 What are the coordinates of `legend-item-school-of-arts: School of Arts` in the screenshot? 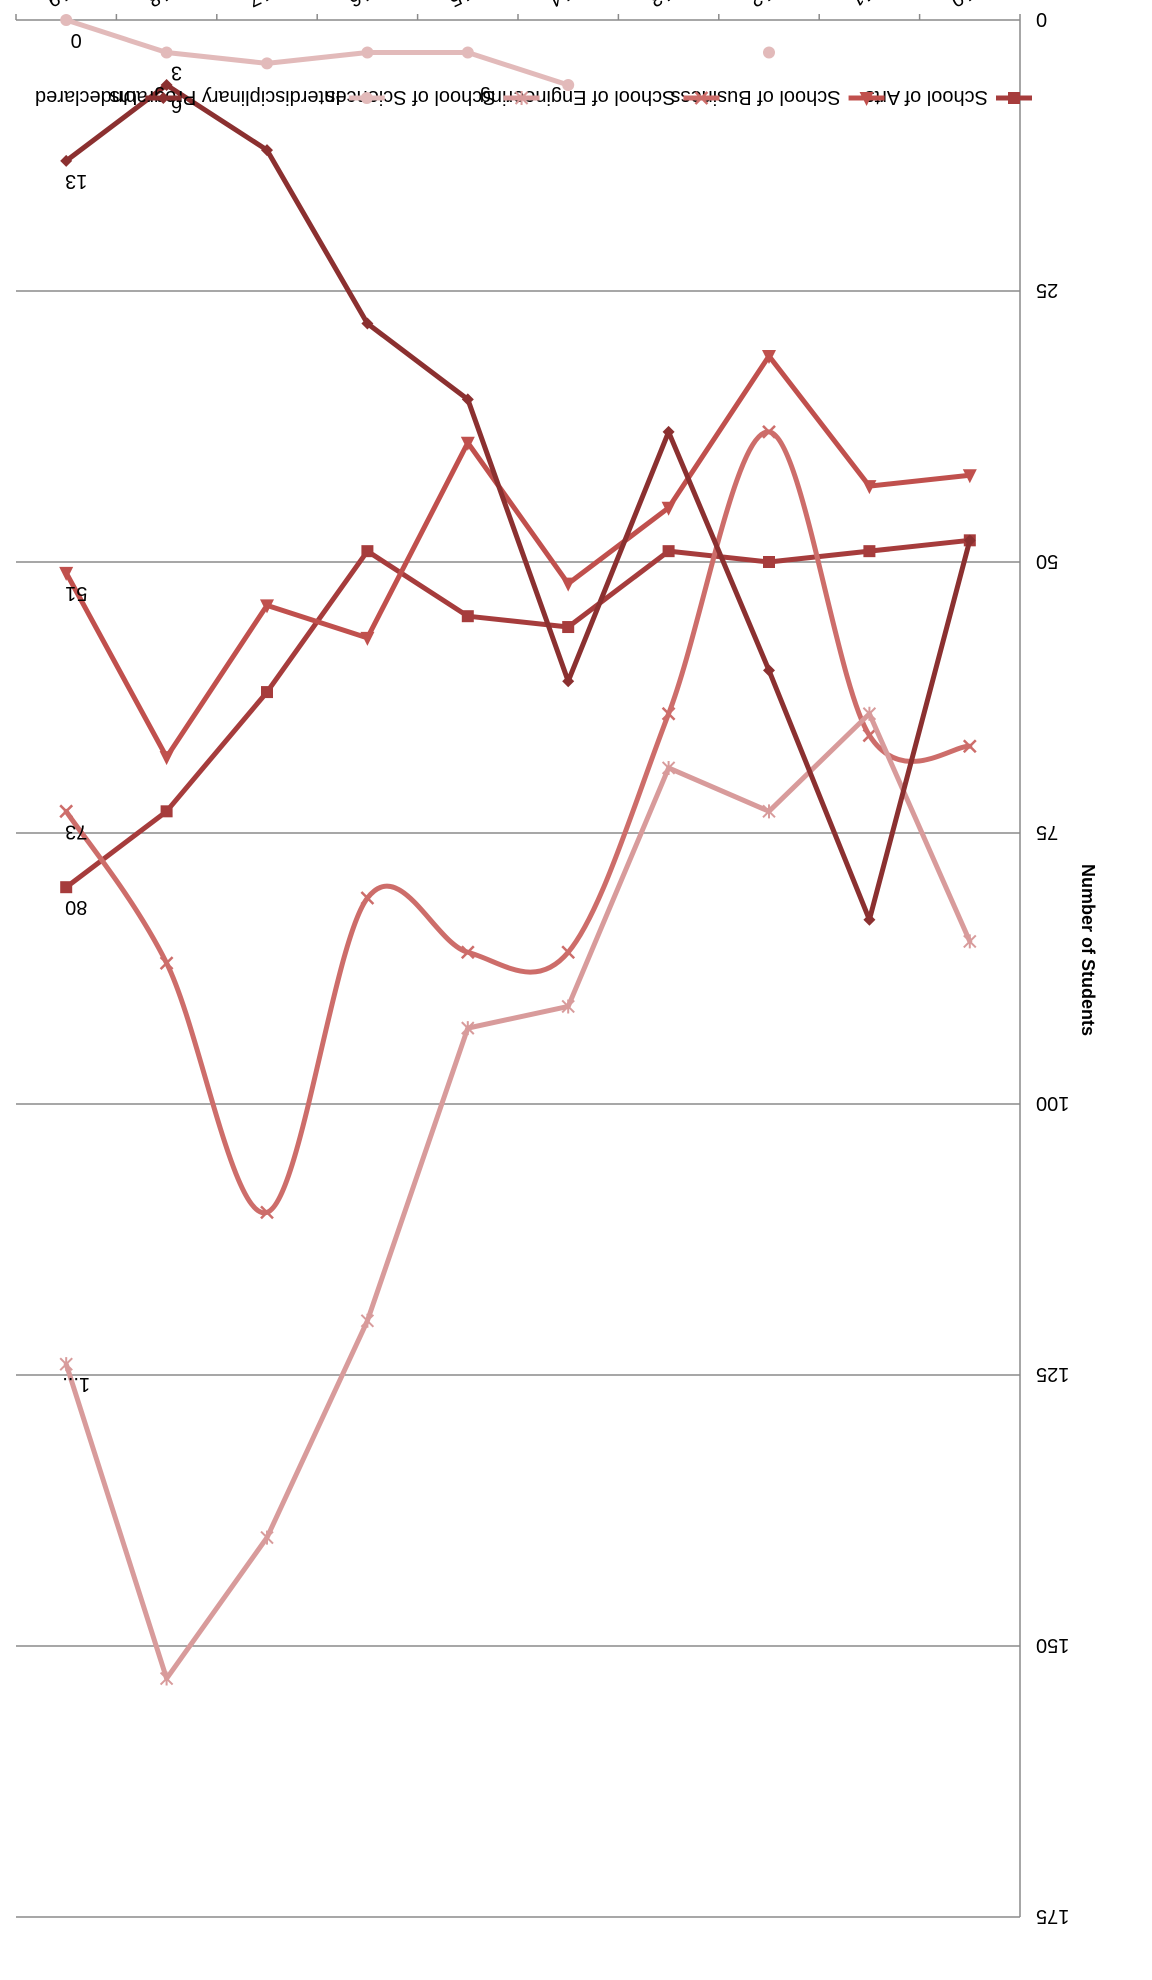 It's located at (948, 97).